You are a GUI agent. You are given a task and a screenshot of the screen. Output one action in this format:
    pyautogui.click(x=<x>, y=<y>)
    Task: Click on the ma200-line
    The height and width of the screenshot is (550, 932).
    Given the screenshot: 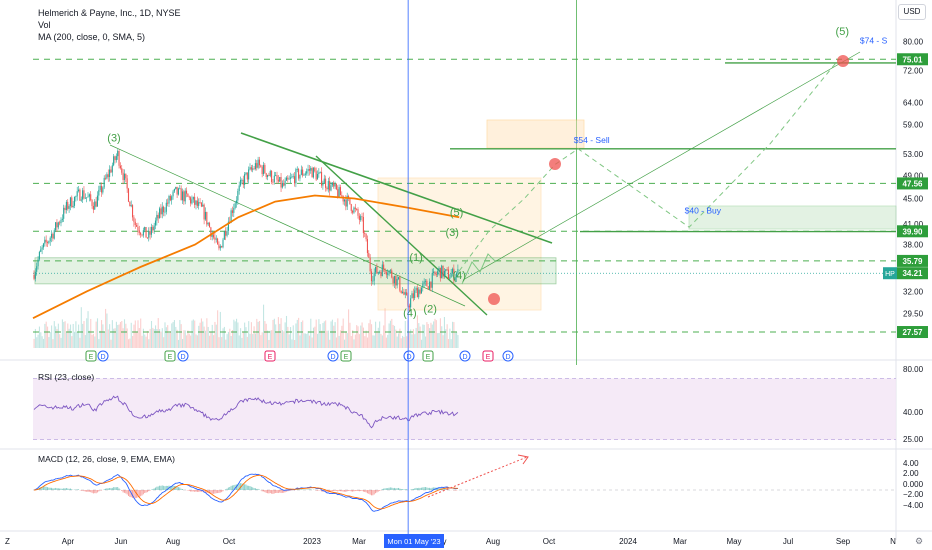 What is the action you would take?
    pyautogui.click(x=246, y=257)
    